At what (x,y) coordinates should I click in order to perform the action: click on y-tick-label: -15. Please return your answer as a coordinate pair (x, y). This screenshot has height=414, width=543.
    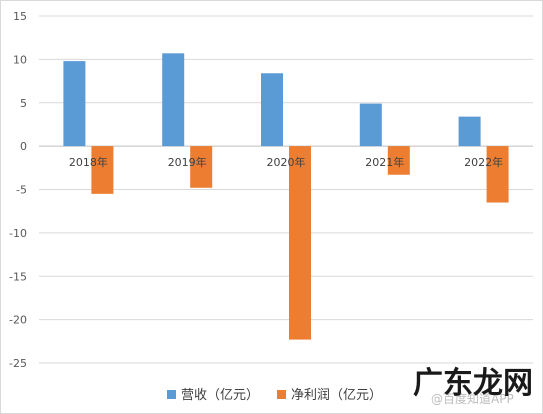
    Looking at the image, I should click on (18, 276).